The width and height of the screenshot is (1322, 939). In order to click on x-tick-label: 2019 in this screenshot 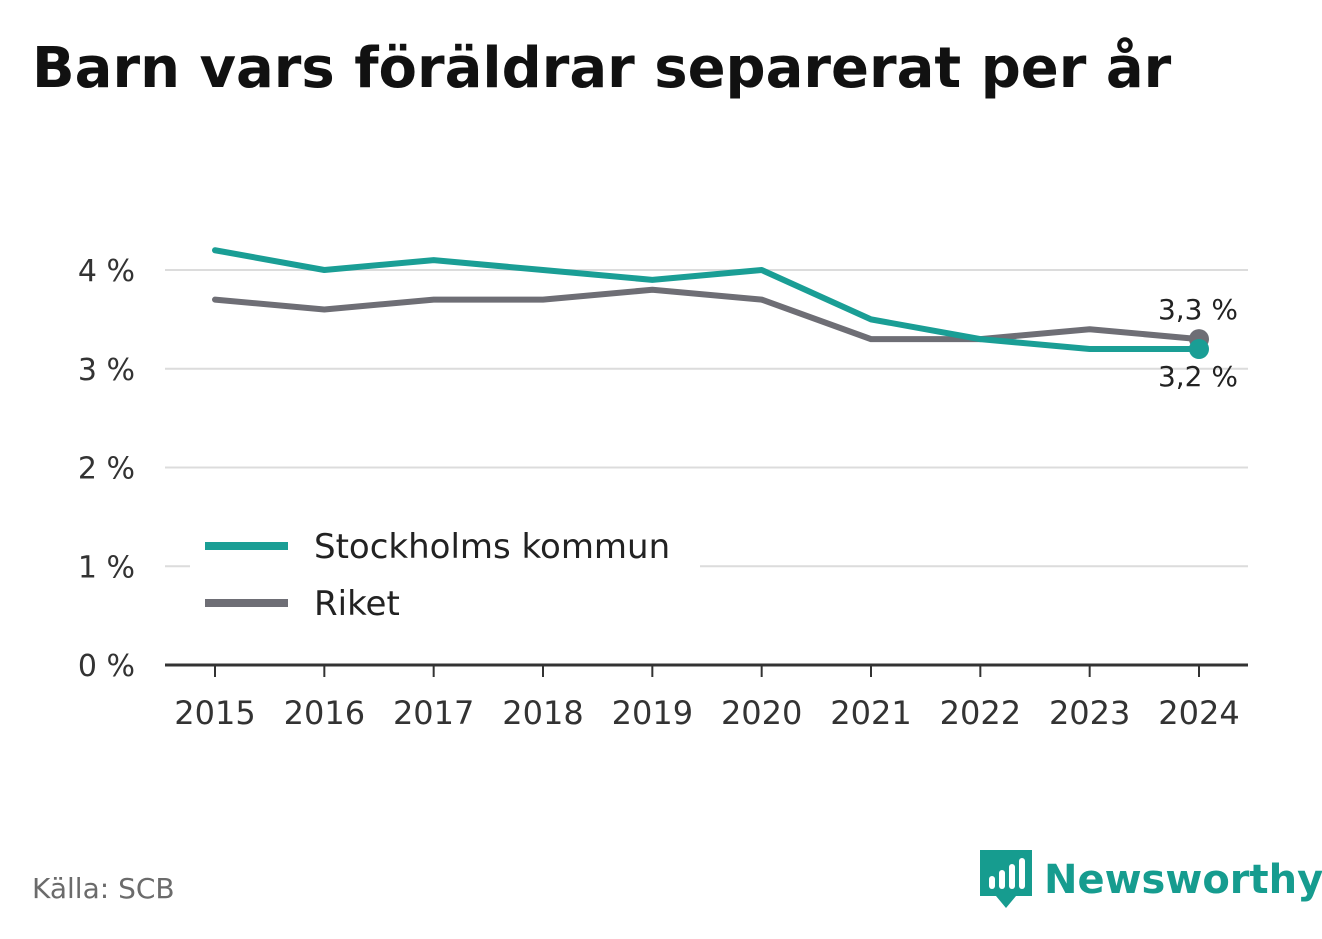, I will do `click(652, 713)`.